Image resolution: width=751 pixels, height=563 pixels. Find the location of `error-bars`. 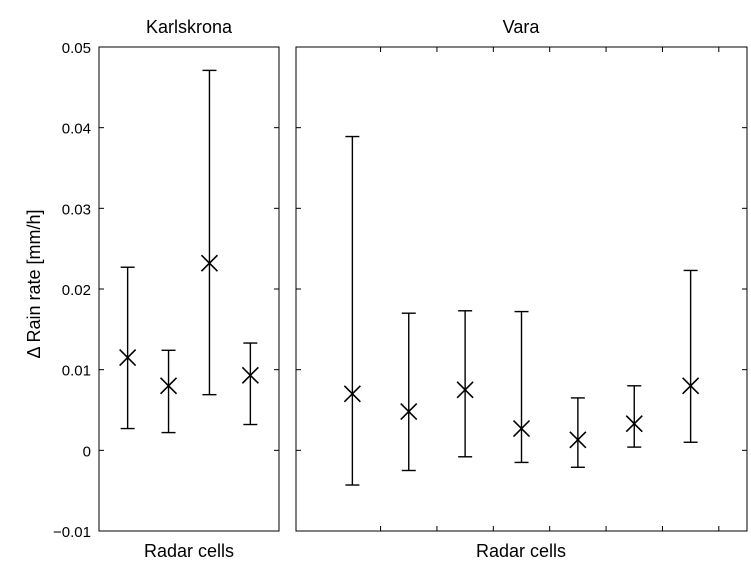

error-bars is located at coordinates (189, 251).